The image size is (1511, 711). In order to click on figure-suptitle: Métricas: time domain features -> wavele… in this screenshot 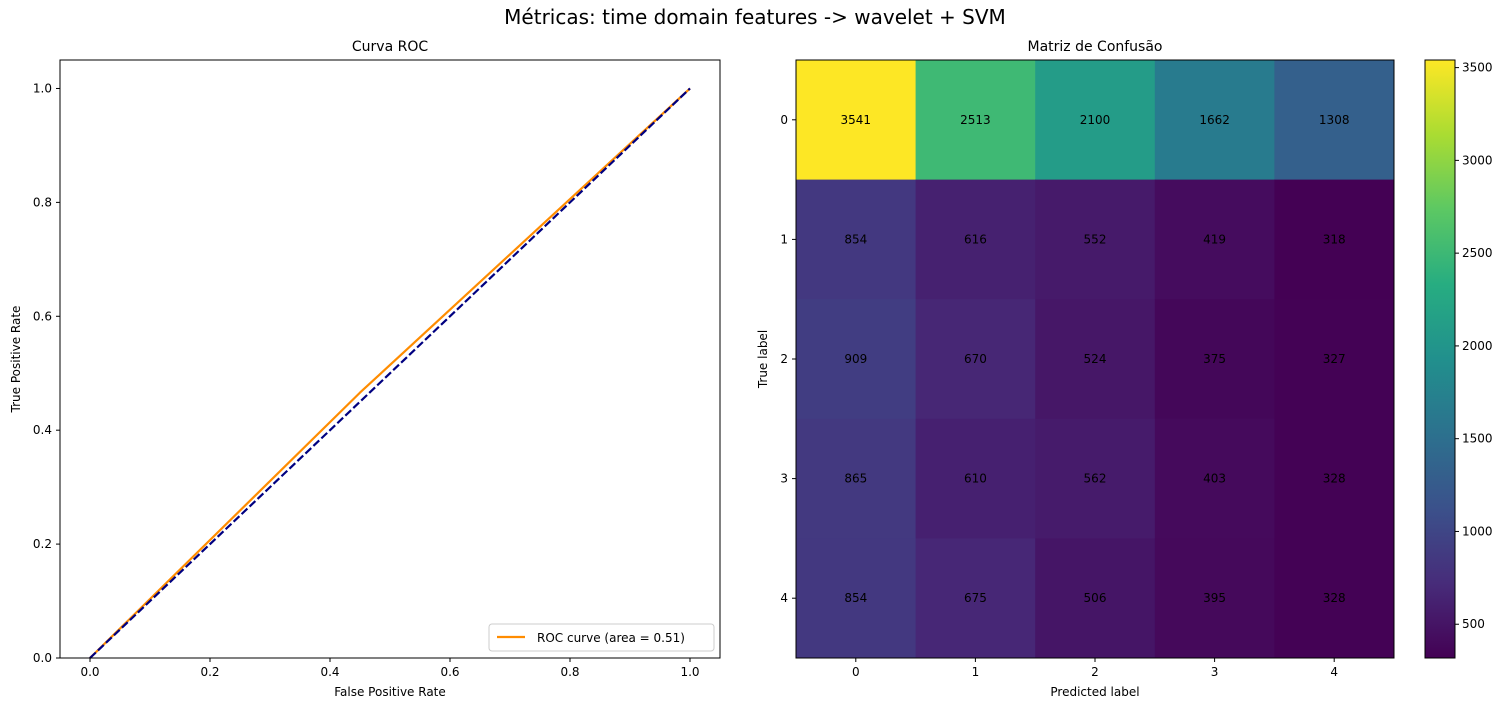, I will do `click(755, 17)`.